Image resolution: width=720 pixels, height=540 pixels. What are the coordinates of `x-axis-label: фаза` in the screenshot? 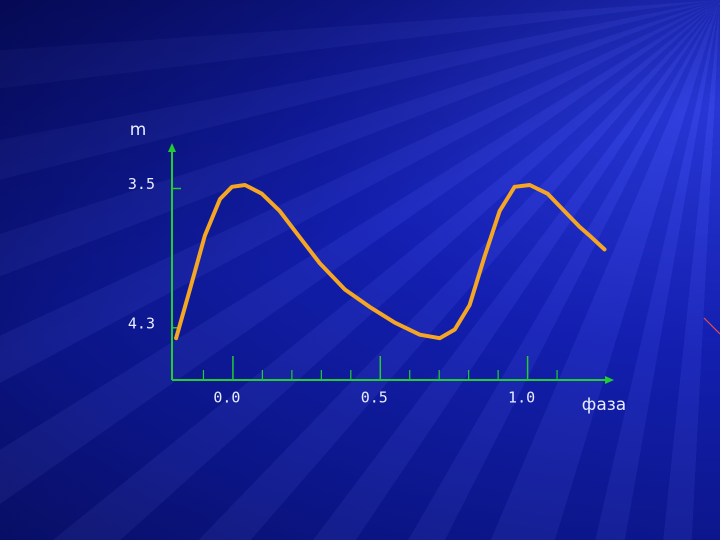 It's located at (604, 405).